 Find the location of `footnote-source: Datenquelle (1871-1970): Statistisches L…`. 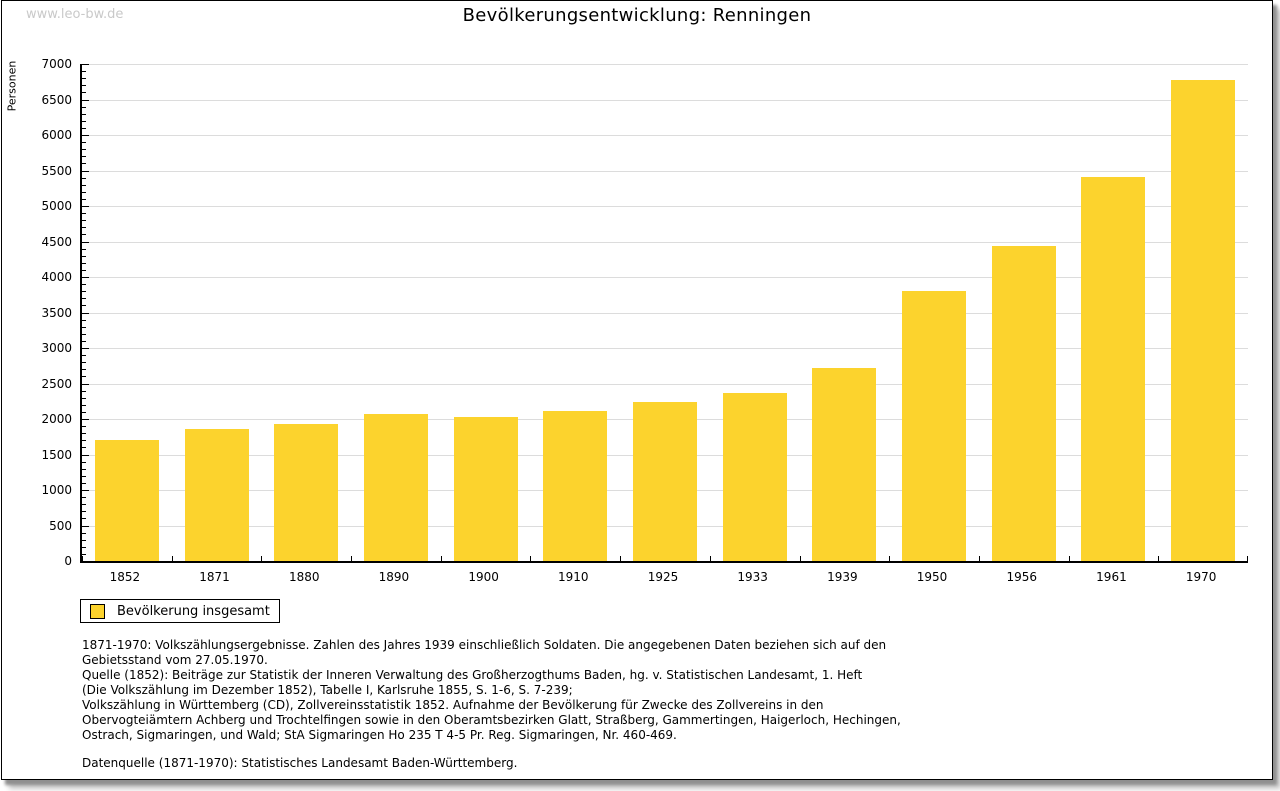

footnote-source: Datenquelle (1871-1970): Statistisches L… is located at coordinates (300, 763).